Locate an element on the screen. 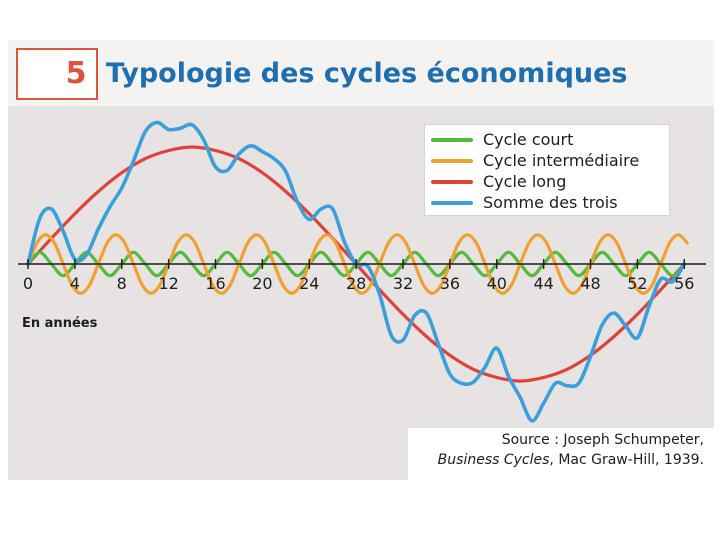  x-axis-label: En années is located at coordinates (60, 323).